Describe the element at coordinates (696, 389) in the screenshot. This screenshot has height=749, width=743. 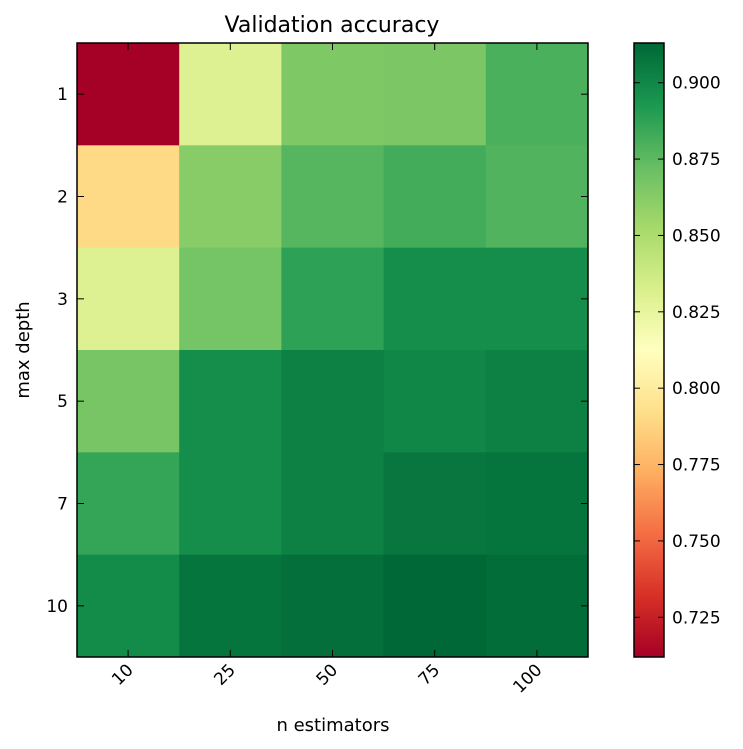
I see `colorbar-tick-label: 0.800` at that location.